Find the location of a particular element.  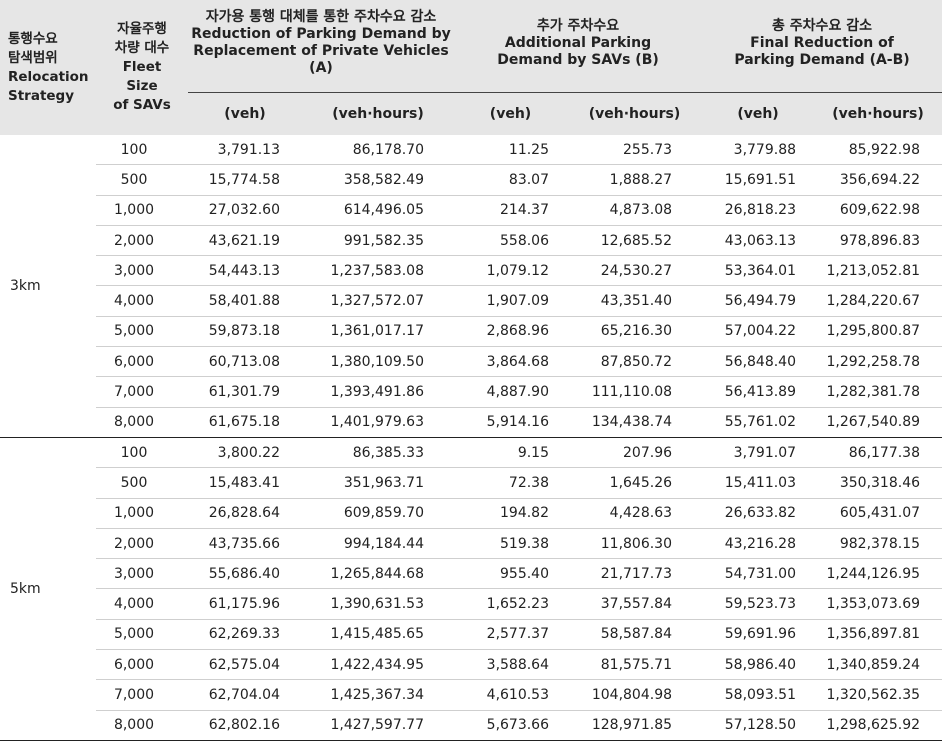

reduction-veh-cell: 43,621.19 is located at coordinates (245, 241).